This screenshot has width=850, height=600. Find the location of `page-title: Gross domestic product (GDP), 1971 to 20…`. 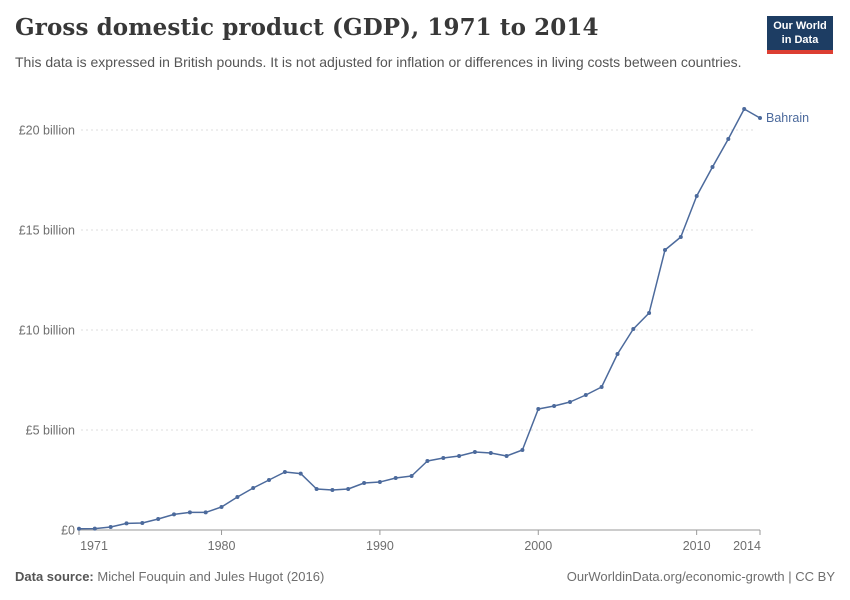

page-title: Gross domestic product (GDP), 1971 to 20… is located at coordinates (307, 27).